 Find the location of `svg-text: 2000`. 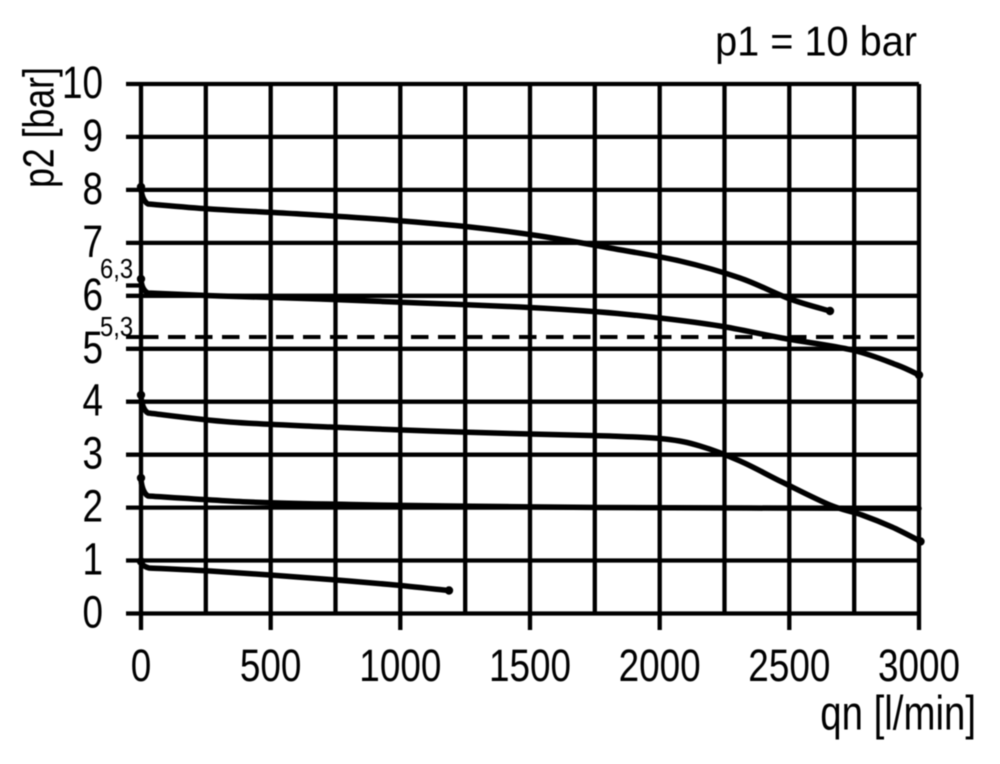

svg-text: 2000 is located at coordinates (660, 666).